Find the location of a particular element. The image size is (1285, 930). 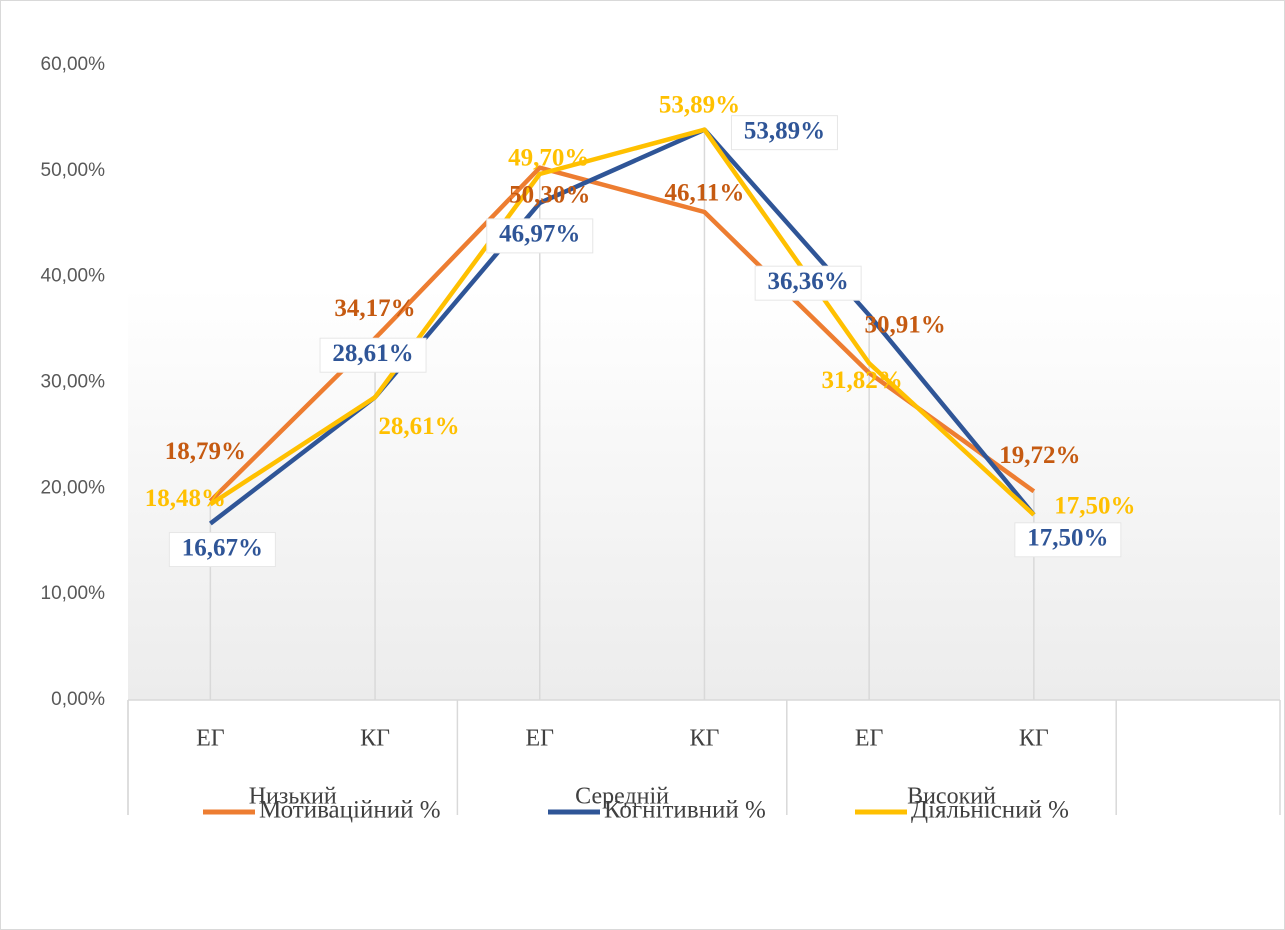

data-label: 50,30% is located at coordinates (549, 194).